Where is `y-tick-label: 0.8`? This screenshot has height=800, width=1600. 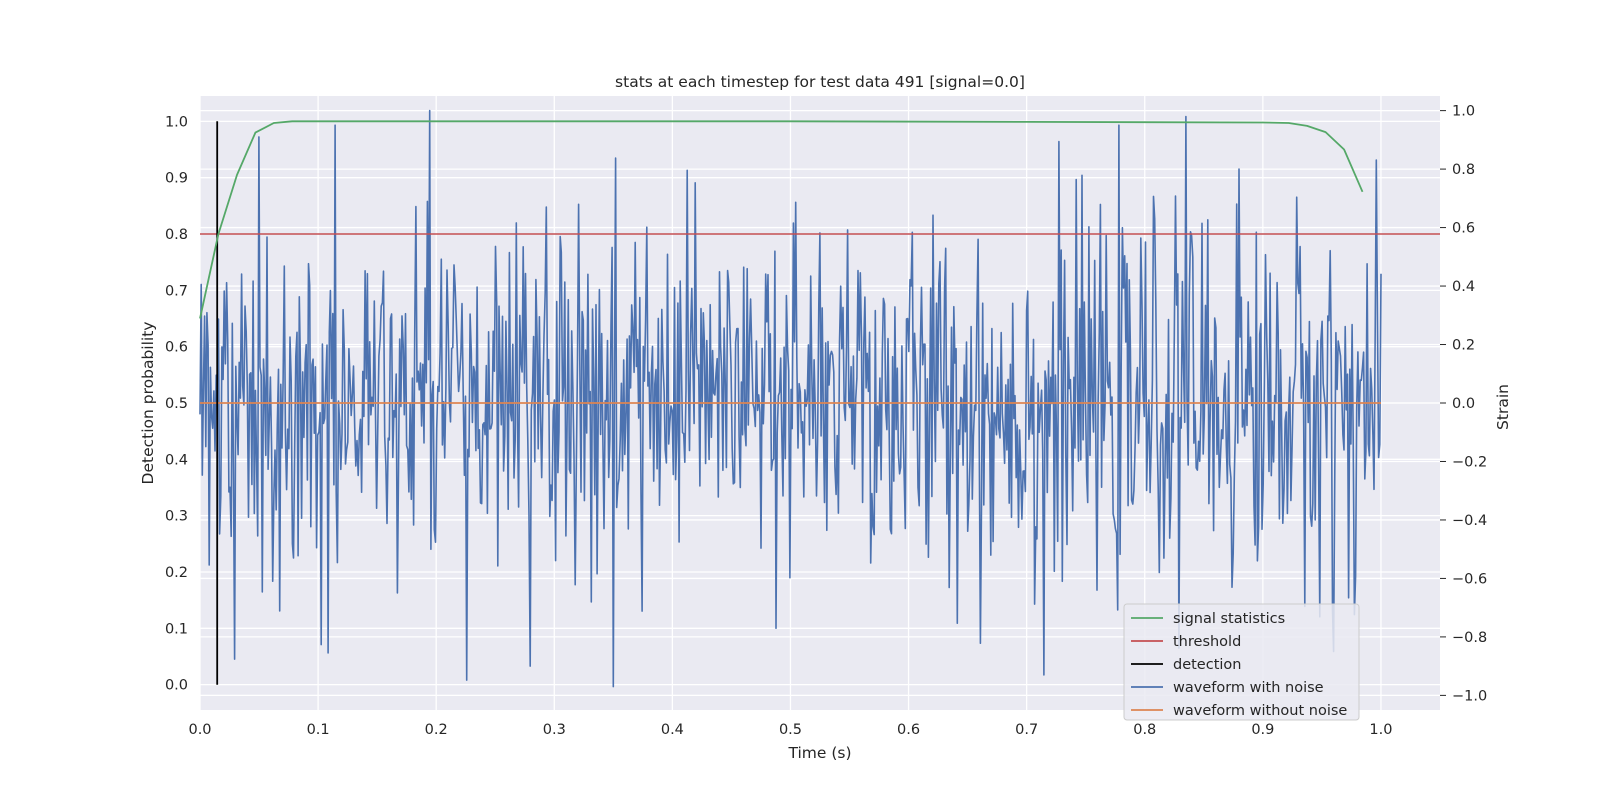 y-tick-label: 0.8 is located at coordinates (176, 235).